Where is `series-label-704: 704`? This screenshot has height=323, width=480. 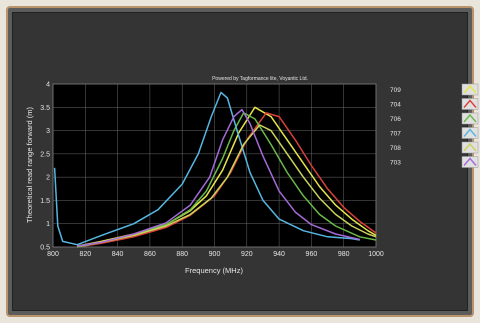
series-label-704: 704 is located at coordinates (395, 105).